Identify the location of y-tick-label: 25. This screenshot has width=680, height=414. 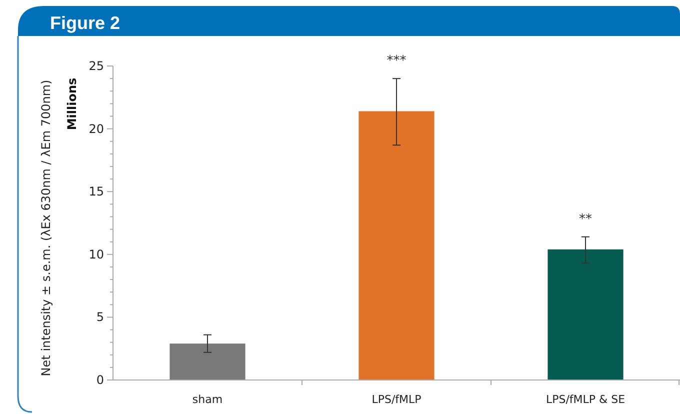
(96, 66).